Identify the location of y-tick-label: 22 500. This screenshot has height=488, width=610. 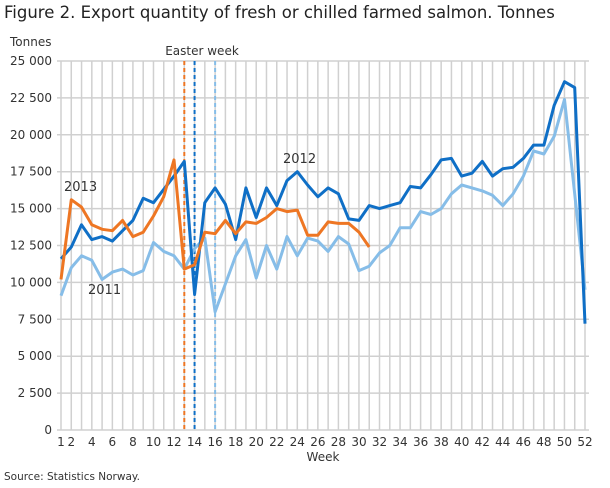
(31, 98).